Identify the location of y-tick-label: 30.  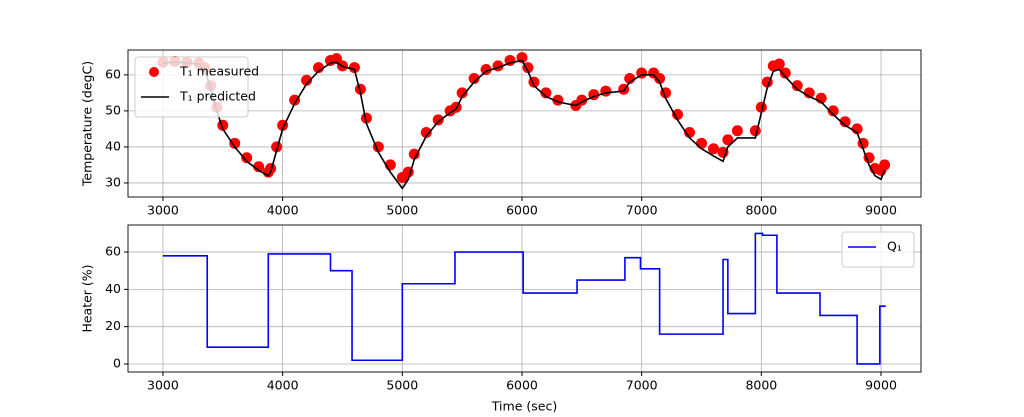
(113, 181).